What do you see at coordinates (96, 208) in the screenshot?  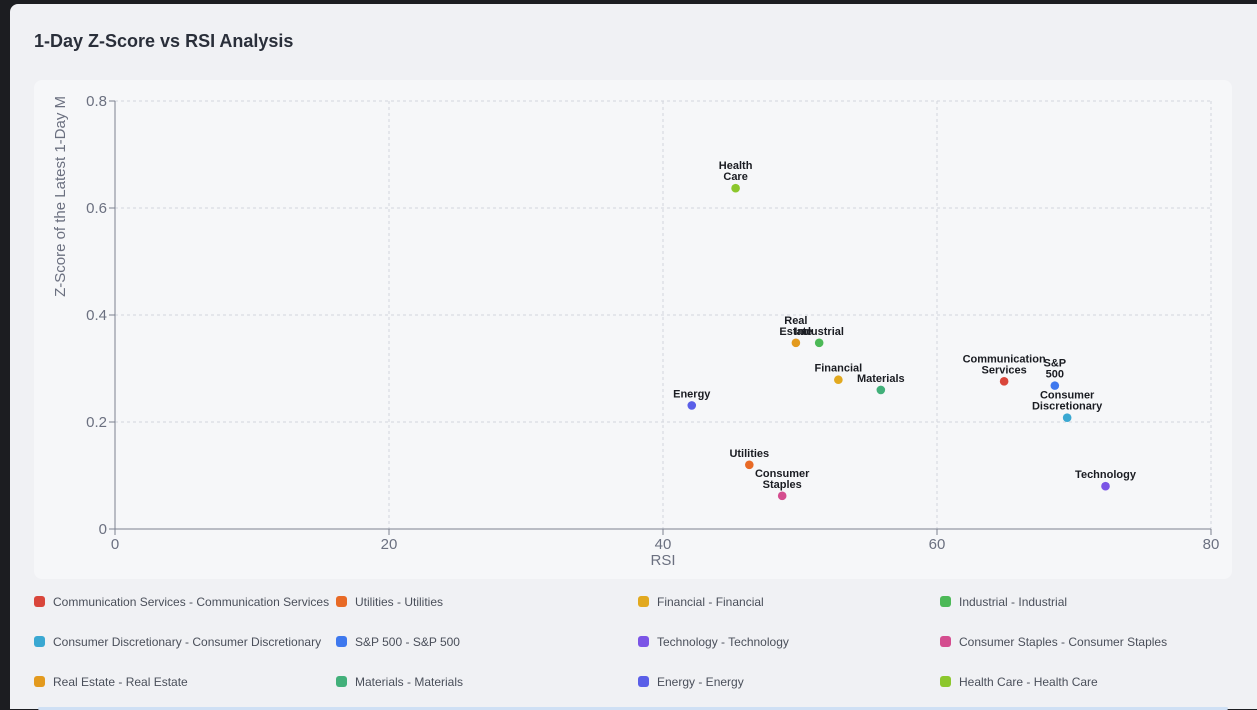 I see `y-tick-label: 0.6` at bounding box center [96, 208].